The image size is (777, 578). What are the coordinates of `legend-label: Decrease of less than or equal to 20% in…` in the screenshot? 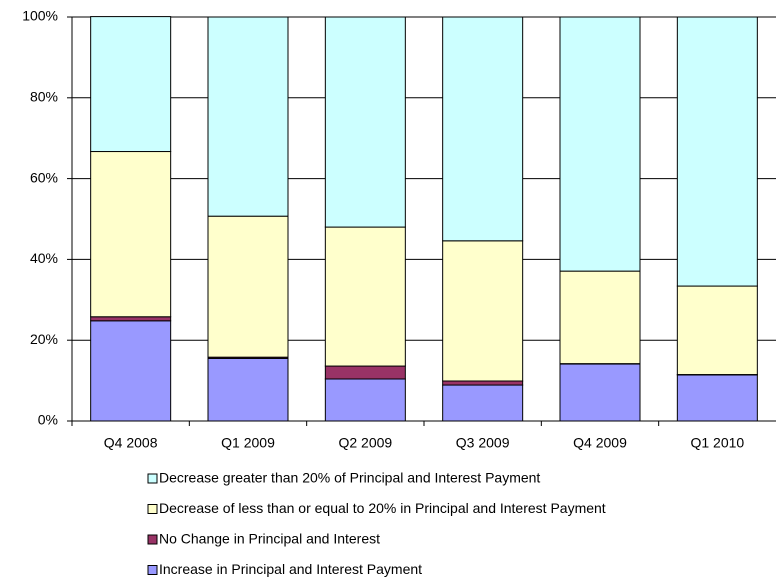 It's located at (382, 508).